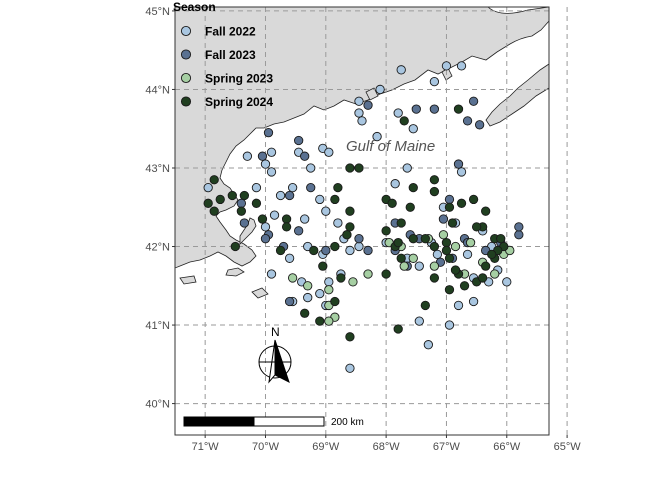 The image size is (672, 480). Describe the element at coordinates (157, 405) in the screenshot. I see `y-tick-label: 40°N` at that location.